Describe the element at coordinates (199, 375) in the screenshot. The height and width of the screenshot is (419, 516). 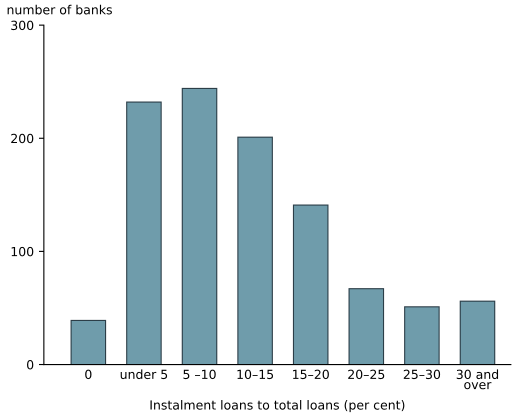
I see `x-tick-label: 5 –10` at that location.